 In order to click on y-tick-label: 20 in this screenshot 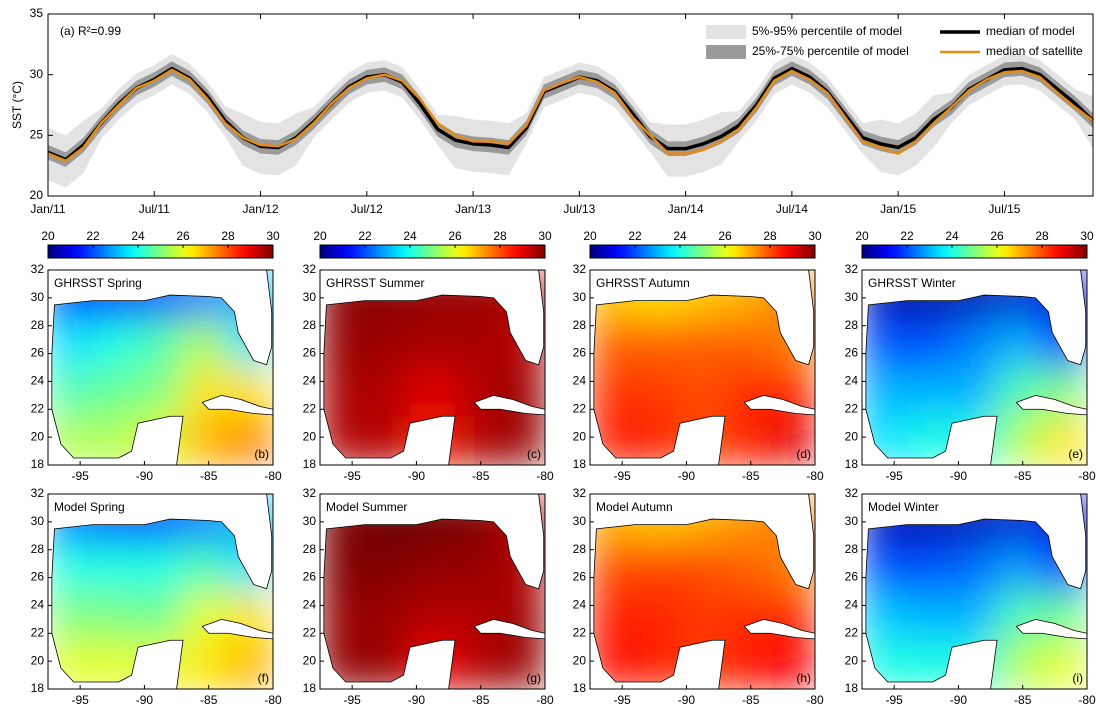, I will do `click(310, 436)`.